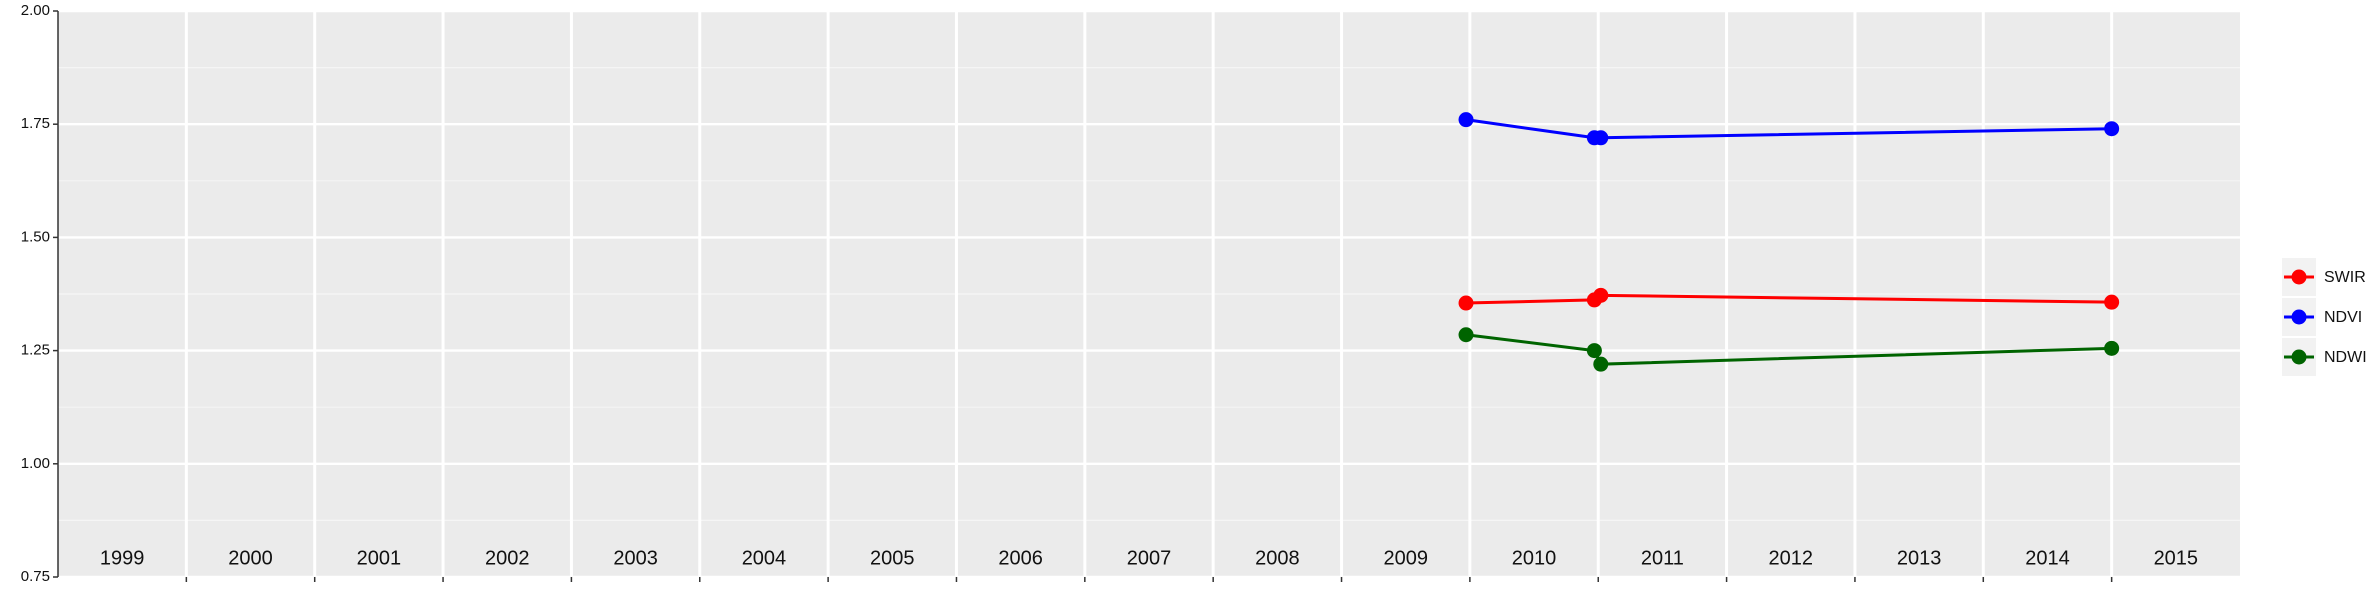 This screenshot has width=2378, height=593. I want to click on year-label: 2008, so click(1277, 558).